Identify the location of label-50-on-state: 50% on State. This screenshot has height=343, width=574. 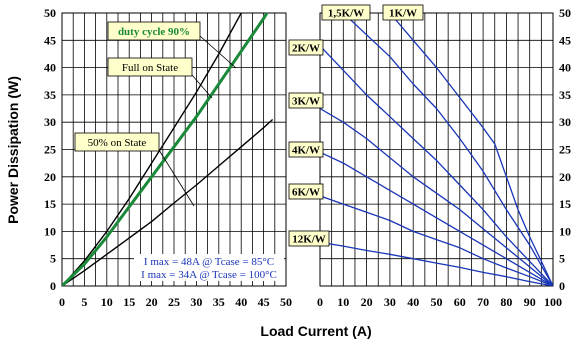
(117, 142).